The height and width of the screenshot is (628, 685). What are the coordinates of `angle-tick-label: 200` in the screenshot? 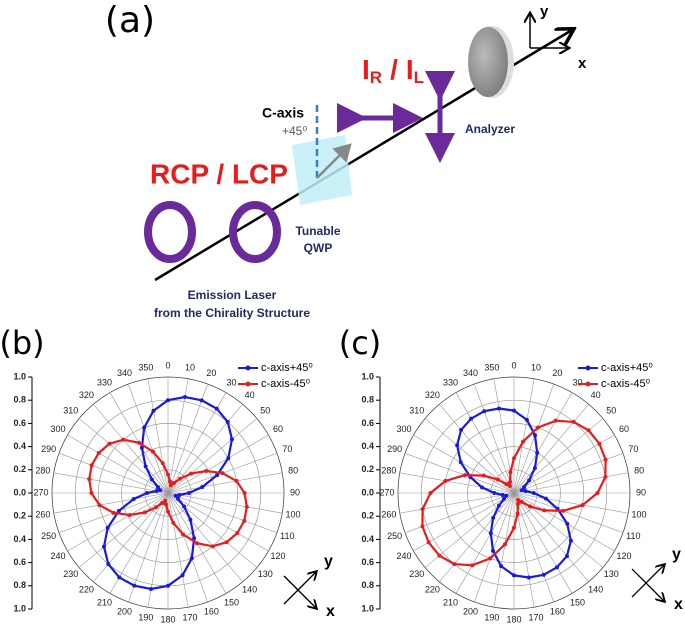 It's located at (470, 612).